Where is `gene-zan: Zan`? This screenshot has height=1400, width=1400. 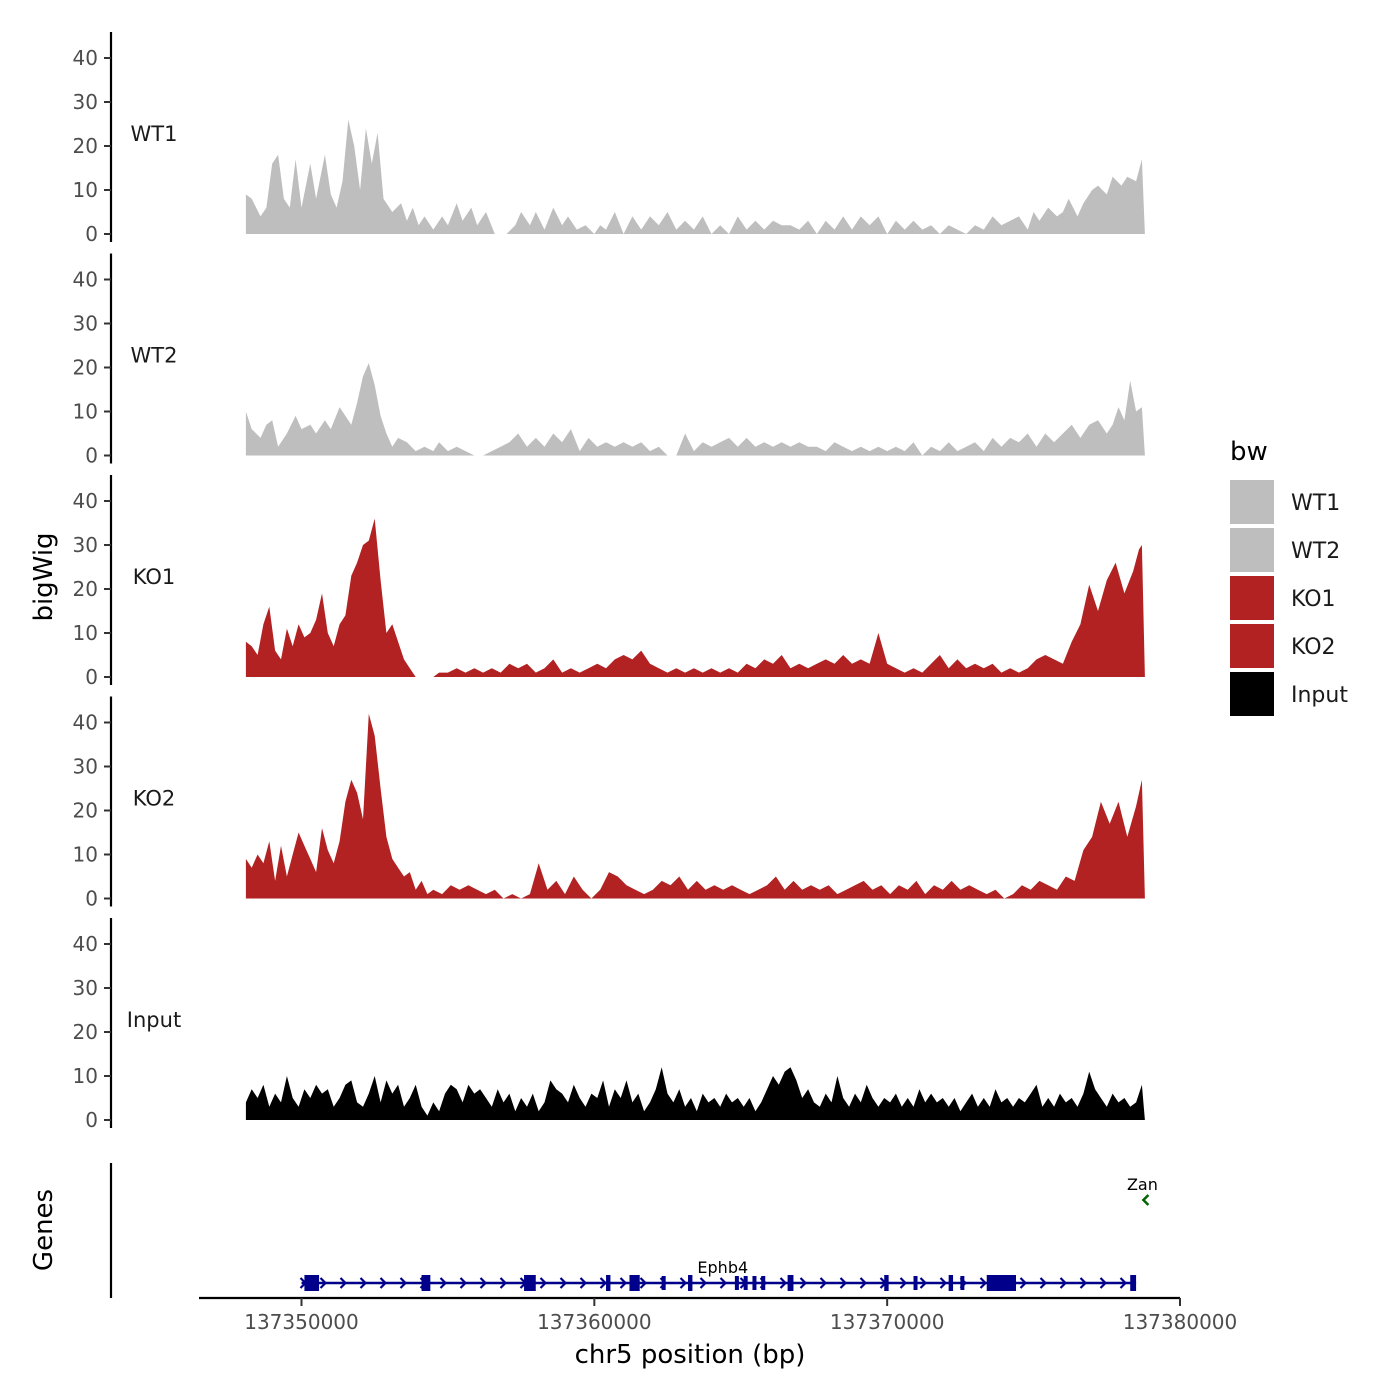
gene-zan: Zan is located at coordinates (1142, 1190).